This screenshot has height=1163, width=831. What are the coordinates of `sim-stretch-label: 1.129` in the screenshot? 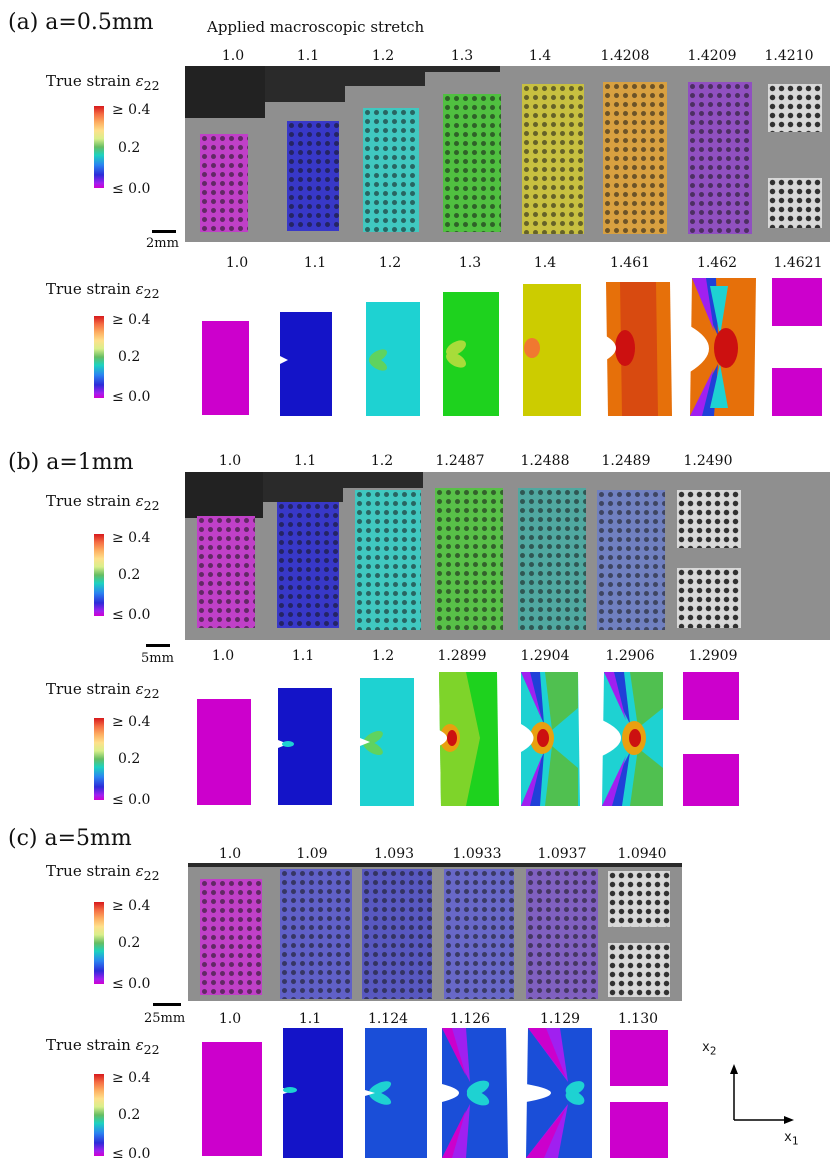 It's located at (560, 1019).